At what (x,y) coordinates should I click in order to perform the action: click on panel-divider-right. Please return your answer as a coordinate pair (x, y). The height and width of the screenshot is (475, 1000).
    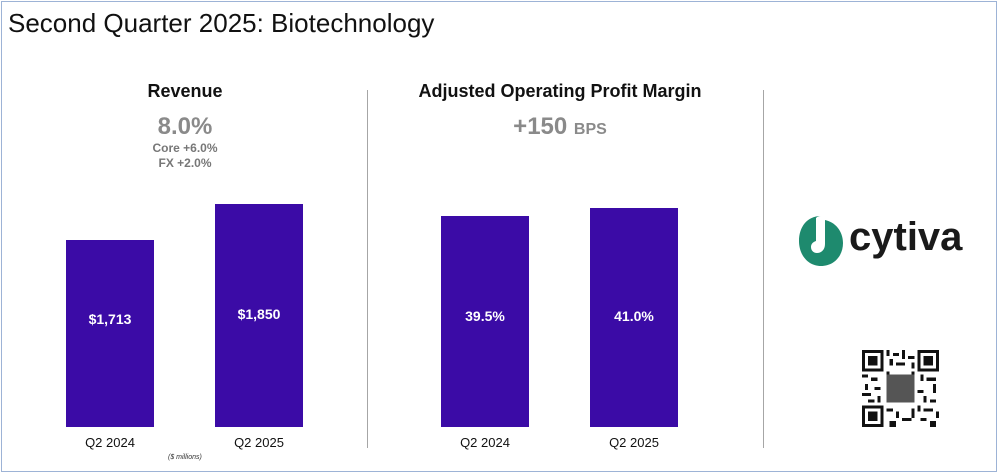
    Looking at the image, I should click on (763, 269).